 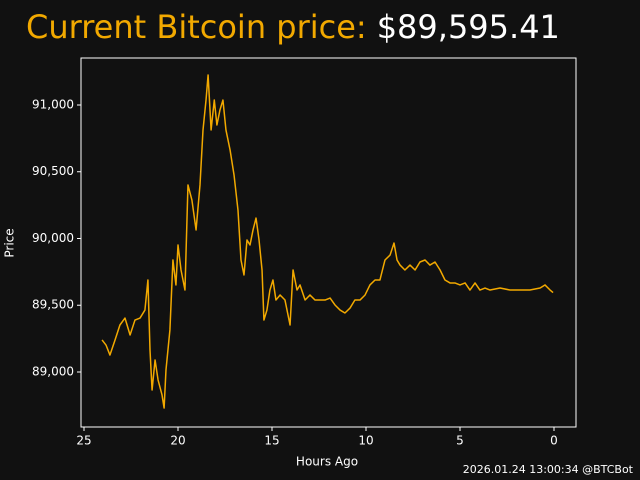 I want to click on x-tick-label: 0, so click(x=554, y=441).